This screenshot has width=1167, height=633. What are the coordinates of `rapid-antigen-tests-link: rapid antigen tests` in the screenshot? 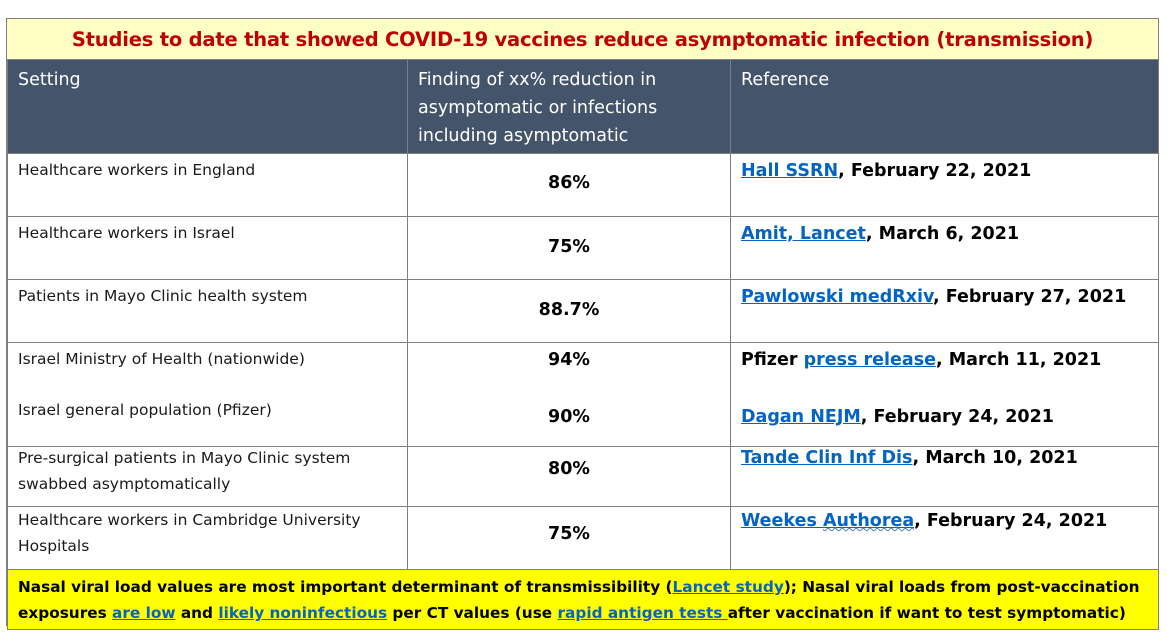 It's located at (642, 613).